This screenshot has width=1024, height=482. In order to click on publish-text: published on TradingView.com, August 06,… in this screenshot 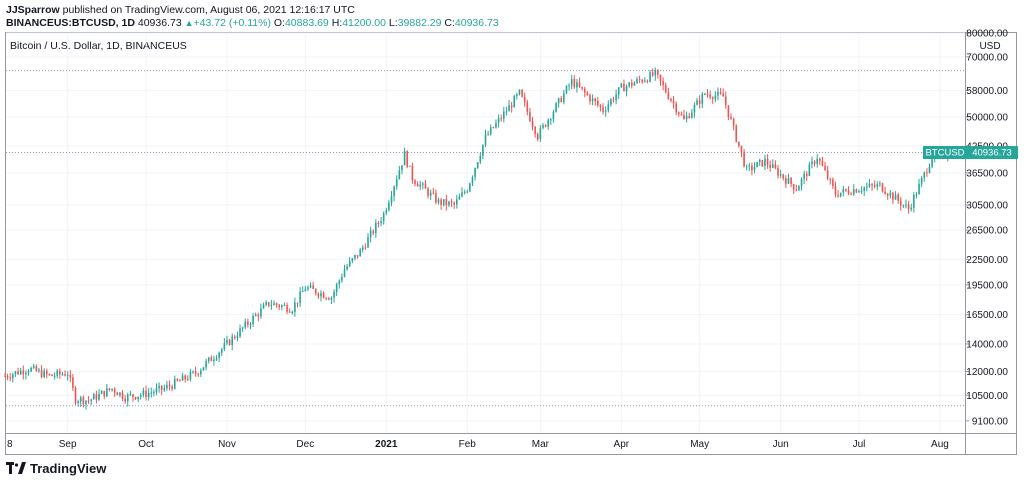, I will do `click(208, 10)`.